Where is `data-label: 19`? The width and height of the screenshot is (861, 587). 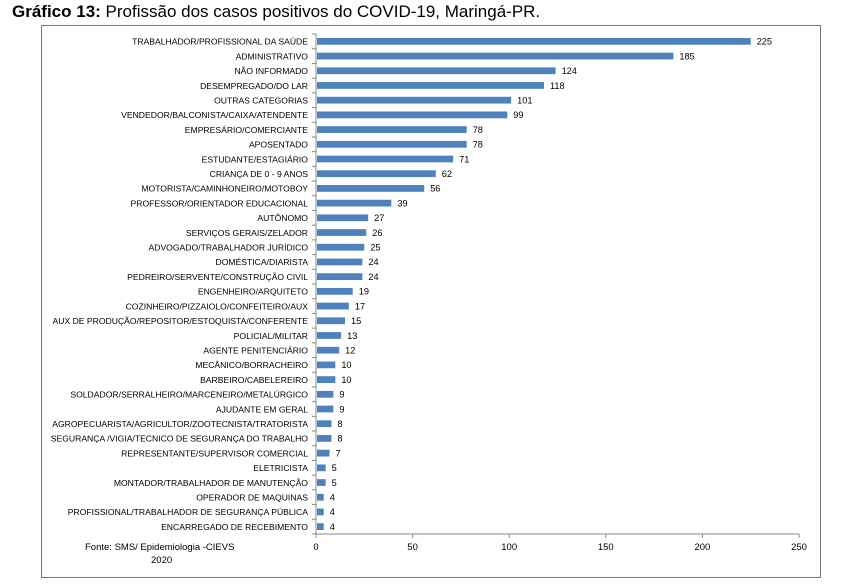 data-label: 19 is located at coordinates (364, 292).